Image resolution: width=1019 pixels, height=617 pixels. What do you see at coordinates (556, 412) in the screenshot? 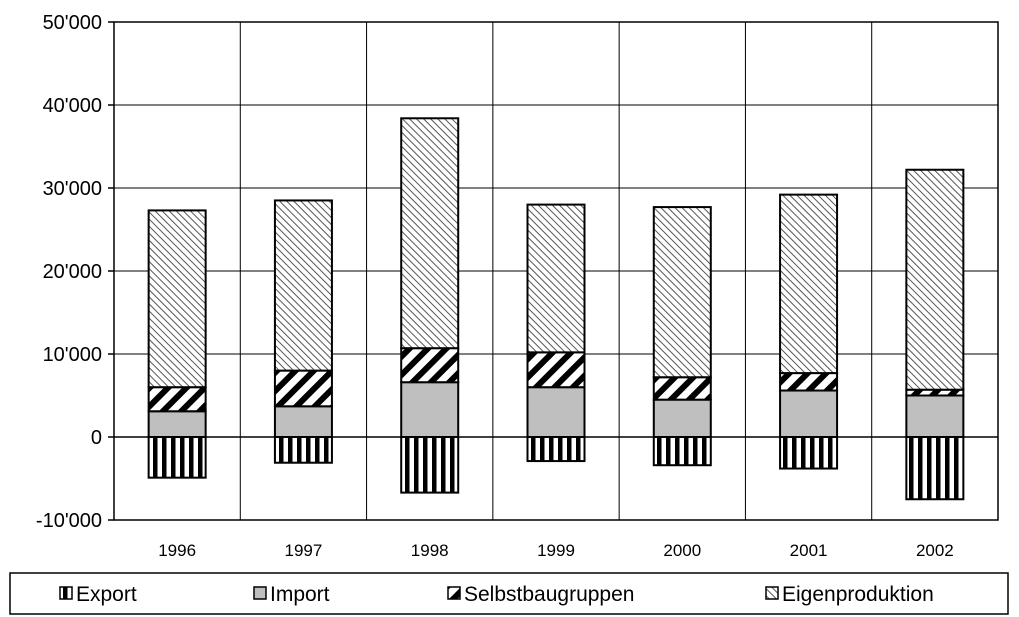
I see `bar-import-1999` at bounding box center [556, 412].